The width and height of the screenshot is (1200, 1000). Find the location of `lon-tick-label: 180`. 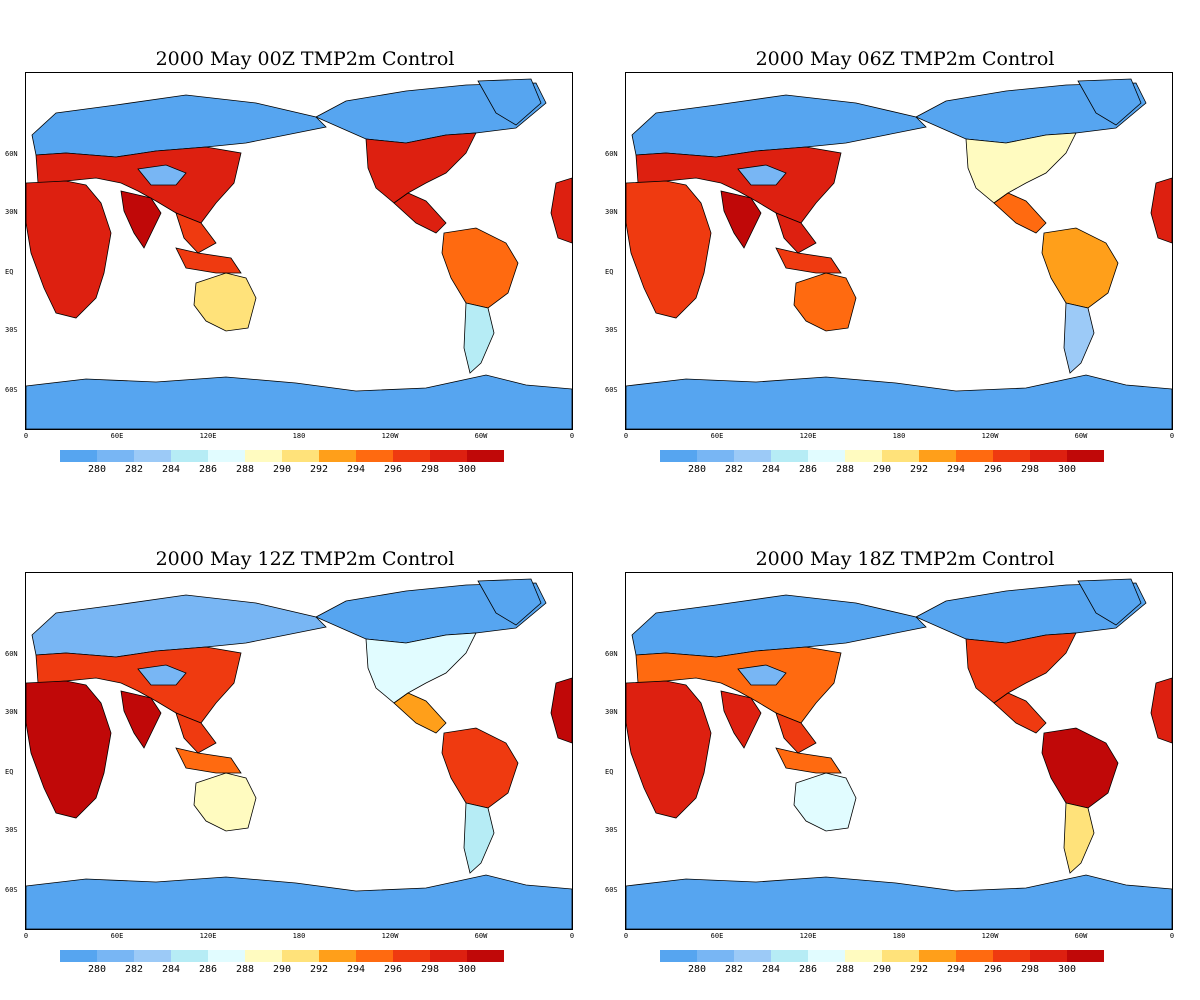

lon-tick-label: 180 is located at coordinates (299, 936).